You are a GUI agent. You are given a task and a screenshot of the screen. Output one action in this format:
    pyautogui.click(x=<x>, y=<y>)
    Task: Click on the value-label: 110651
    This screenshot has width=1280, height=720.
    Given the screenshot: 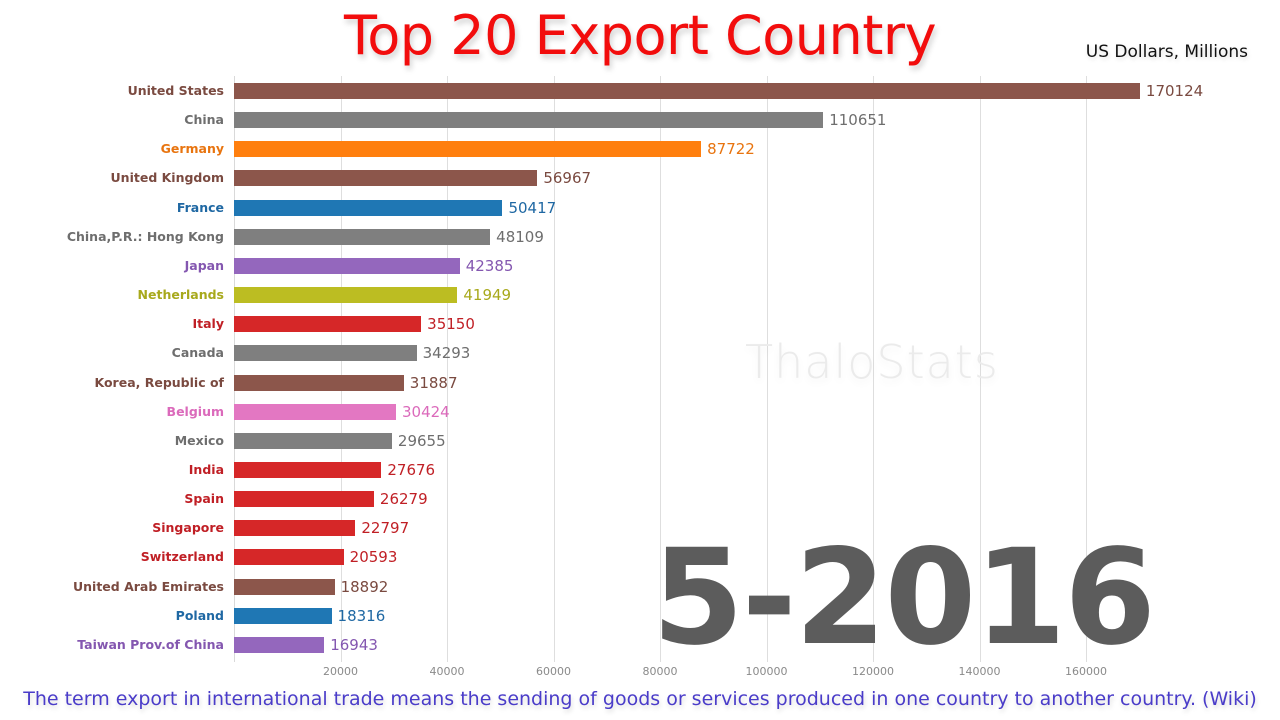 What is the action you would take?
    pyautogui.click(x=858, y=120)
    